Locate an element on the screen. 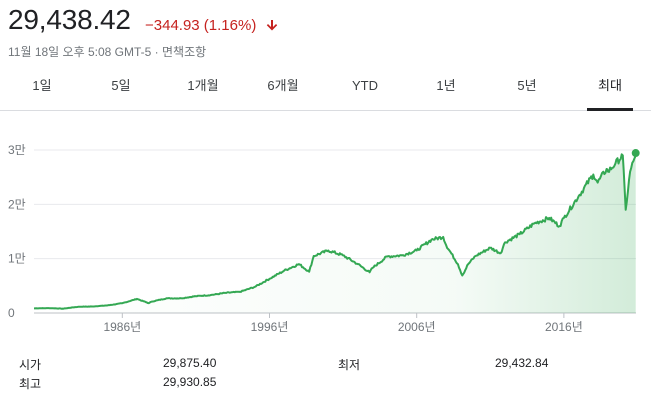  x-tick-label-1: 1996년 is located at coordinates (270, 327).